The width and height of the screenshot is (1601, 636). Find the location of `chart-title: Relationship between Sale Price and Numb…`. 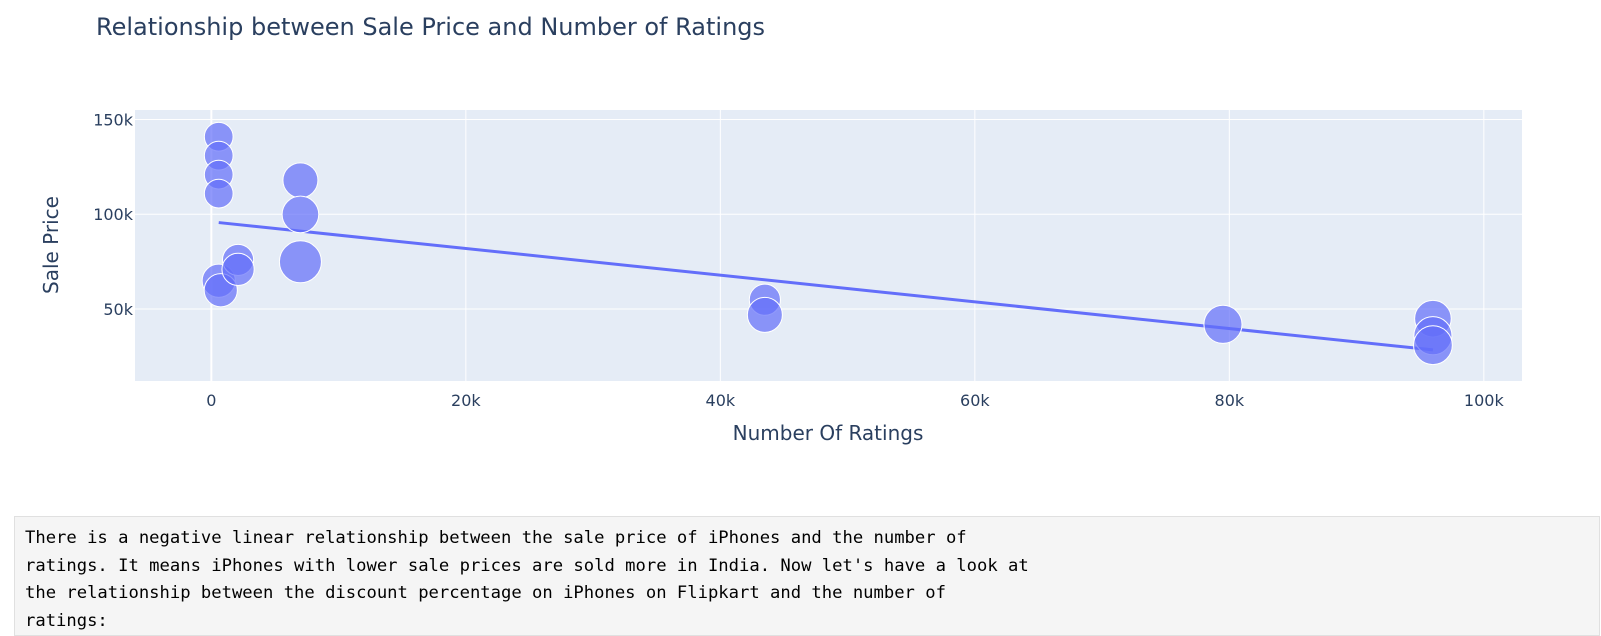

chart-title: Relationship between Sale Price and Numb… is located at coordinates (430, 27).